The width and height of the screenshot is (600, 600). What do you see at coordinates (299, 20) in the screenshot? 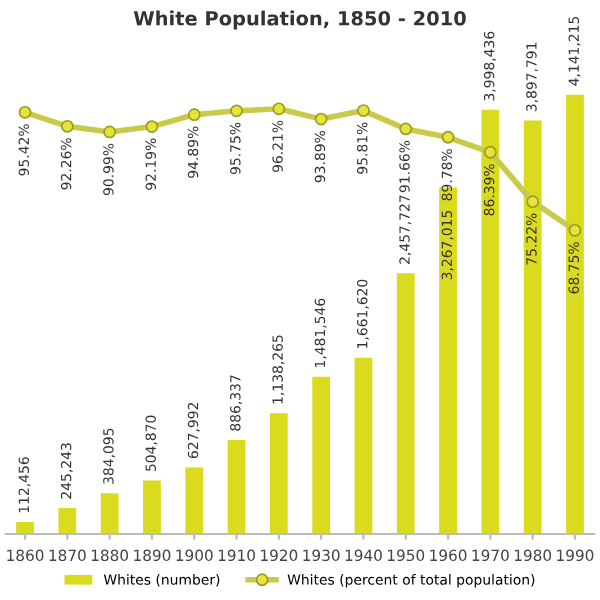
I see `chart-title: White Population, 1850 - 2010` at bounding box center [299, 20].